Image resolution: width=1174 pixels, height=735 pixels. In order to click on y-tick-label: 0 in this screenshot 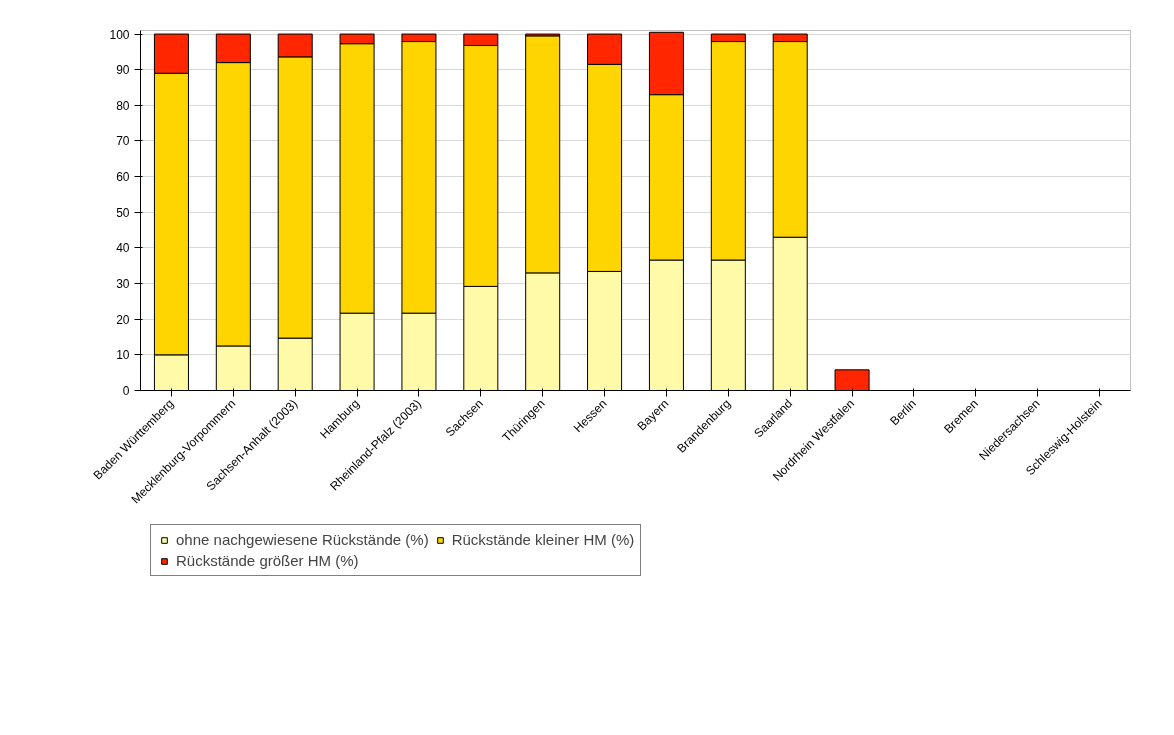, I will do `click(126, 391)`.